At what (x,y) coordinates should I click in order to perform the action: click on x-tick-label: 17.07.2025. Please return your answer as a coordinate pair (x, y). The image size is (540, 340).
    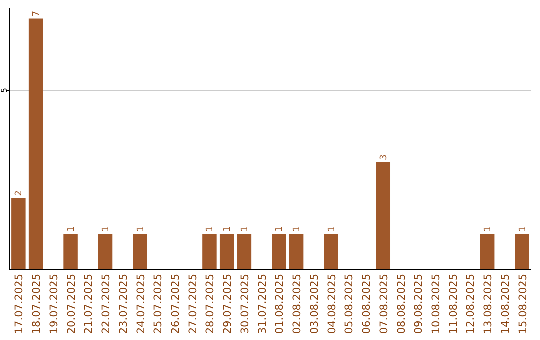
    Looking at the image, I should click on (20, 304).